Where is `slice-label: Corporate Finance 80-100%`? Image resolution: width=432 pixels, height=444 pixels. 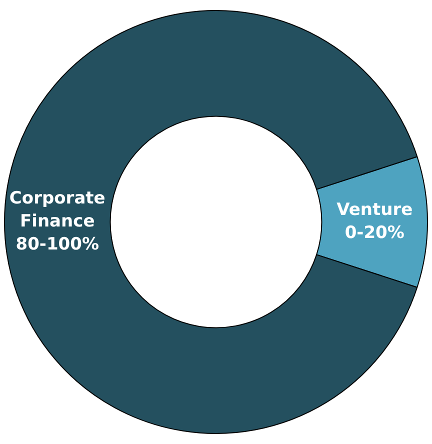
slice-label: Corporate Finance 80-100% is located at coordinates (57, 221).